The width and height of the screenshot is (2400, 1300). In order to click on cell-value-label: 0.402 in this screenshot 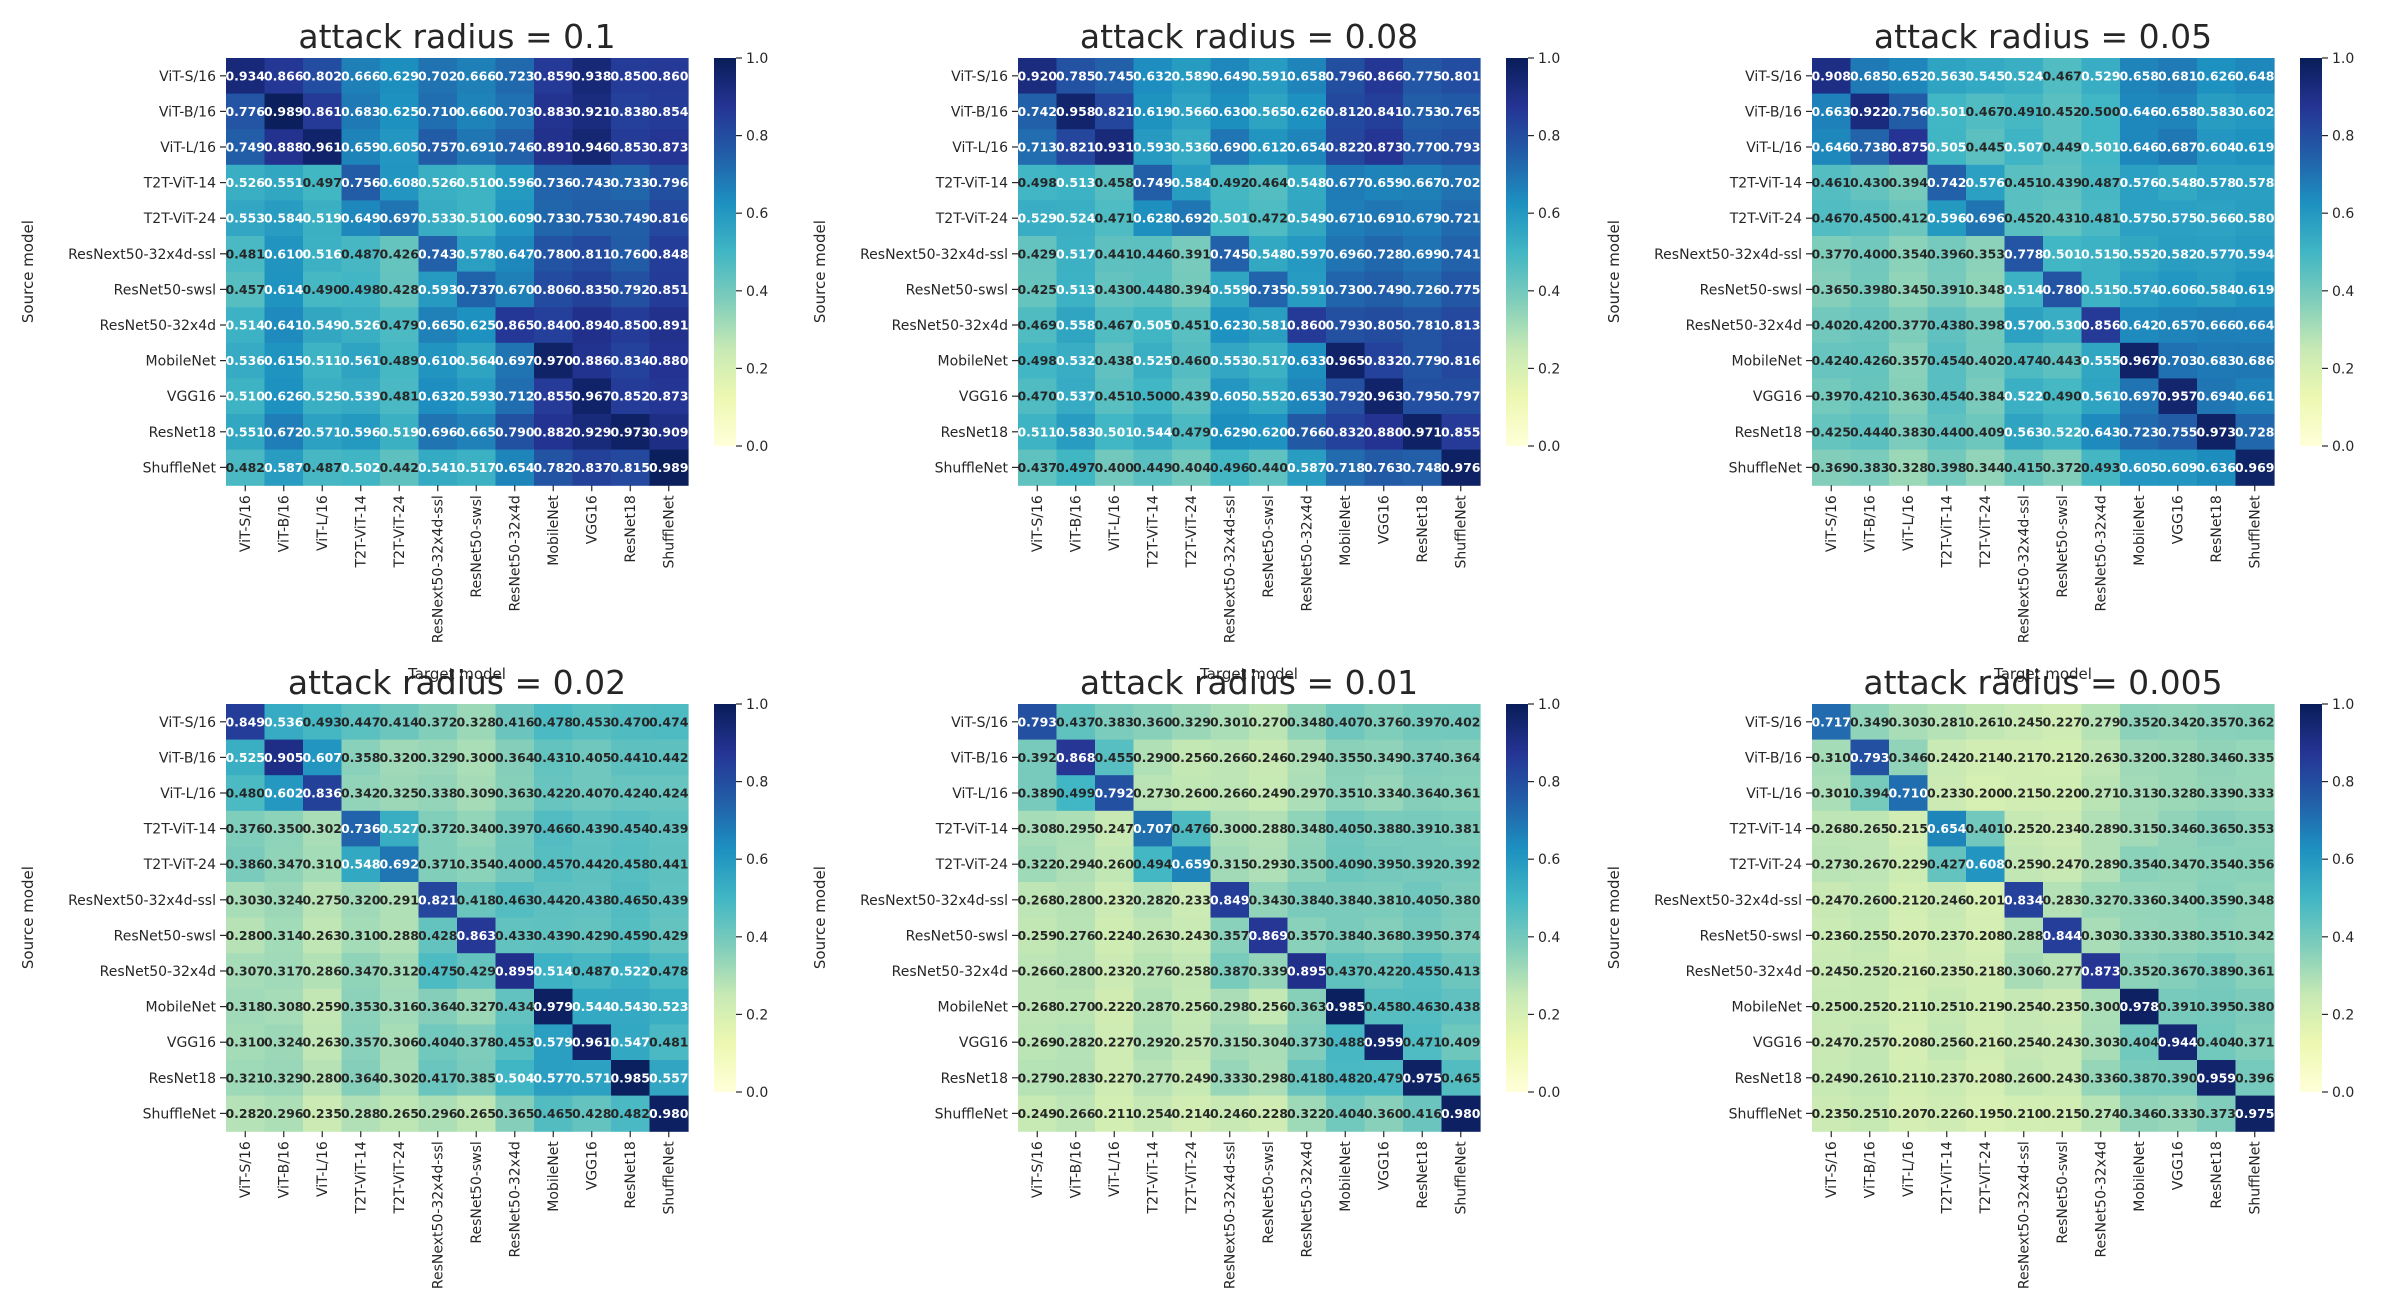, I will do `click(1831, 325)`.